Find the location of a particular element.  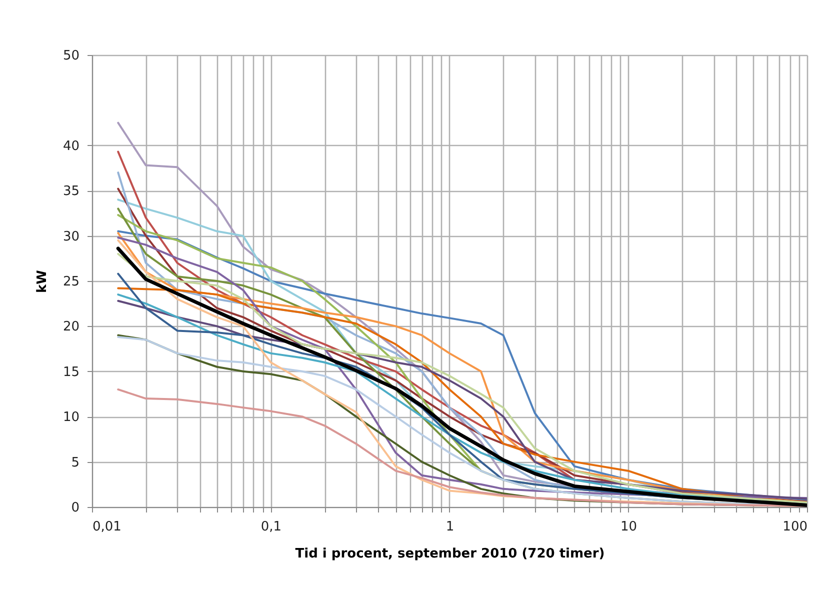

y-tick-label: 0 is located at coordinates (75, 508).